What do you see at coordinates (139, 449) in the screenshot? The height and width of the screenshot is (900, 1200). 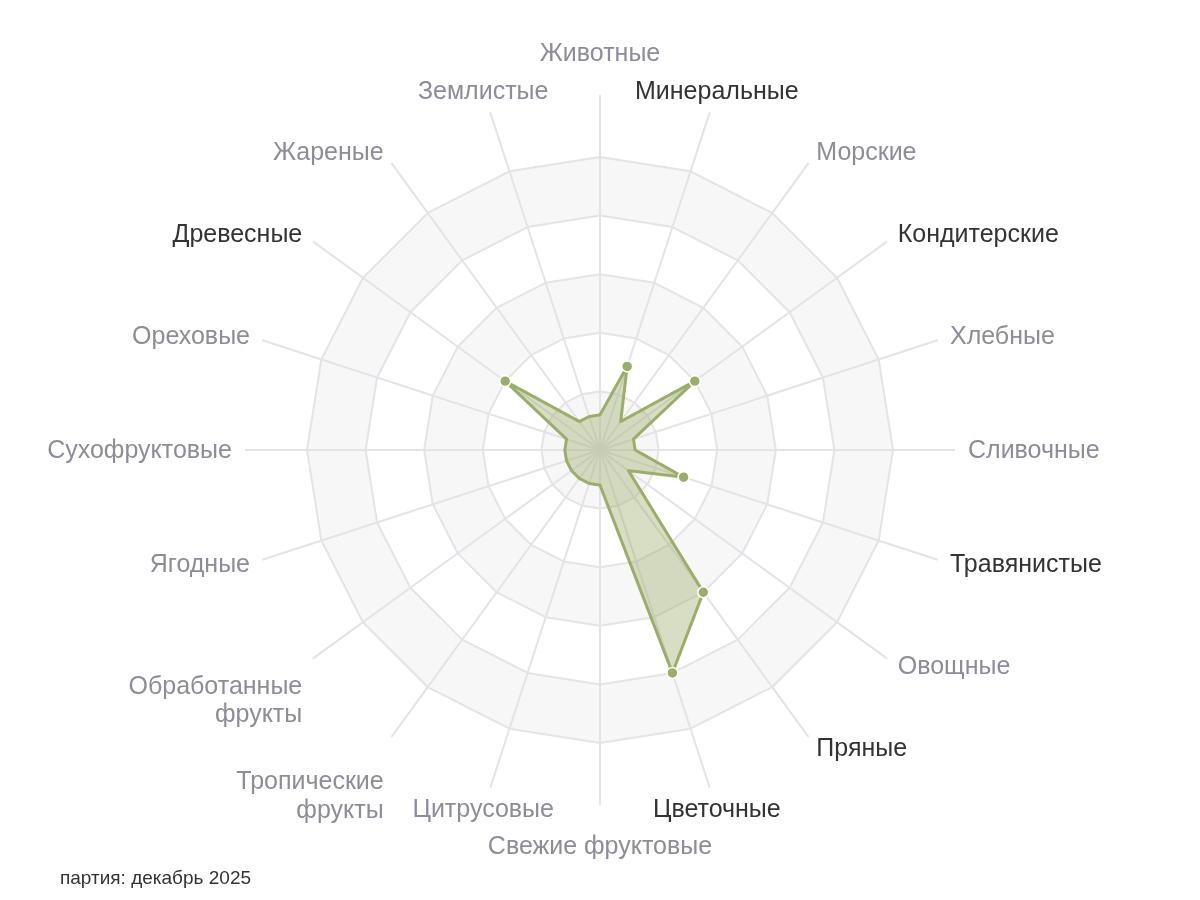 I see `spoke-label: Сухофруктовые` at bounding box center [139, 449].